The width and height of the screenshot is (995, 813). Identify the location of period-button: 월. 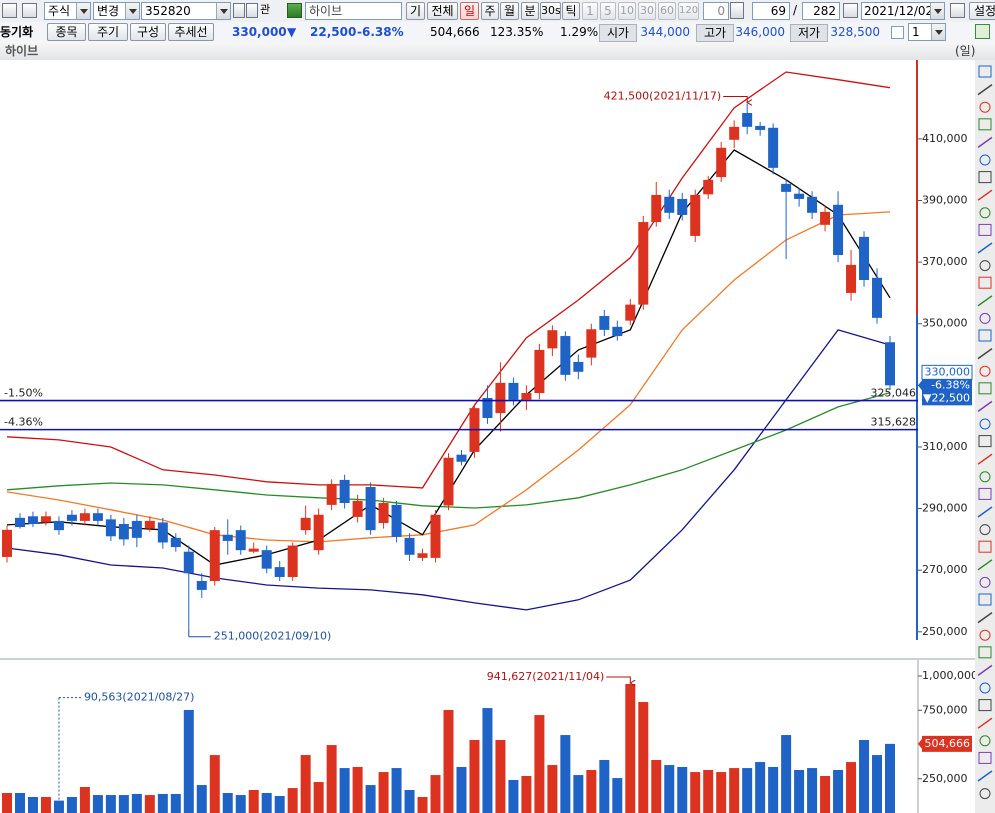
(509, 11).